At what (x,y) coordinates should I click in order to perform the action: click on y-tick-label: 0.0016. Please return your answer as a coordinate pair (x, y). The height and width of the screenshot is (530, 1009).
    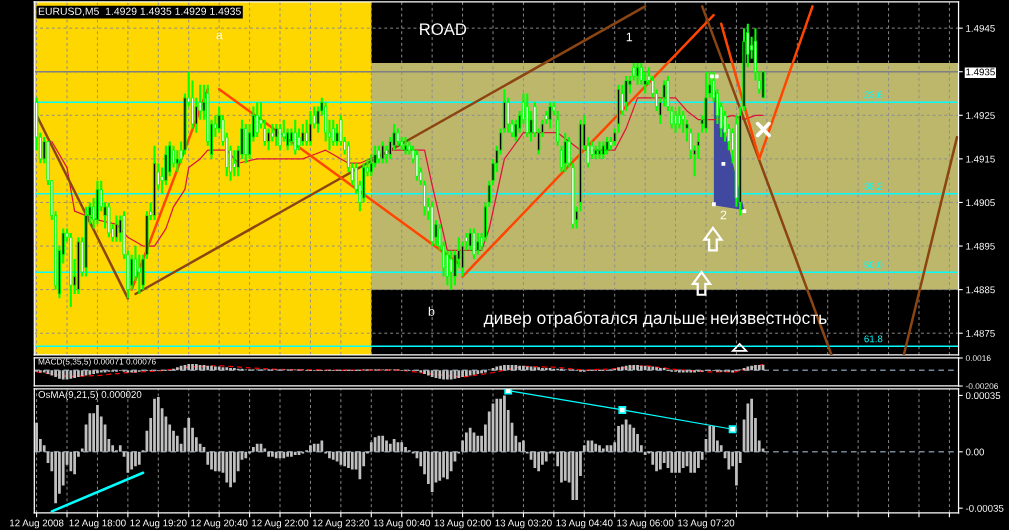
    Looking at the image, I should click on (978, 358).